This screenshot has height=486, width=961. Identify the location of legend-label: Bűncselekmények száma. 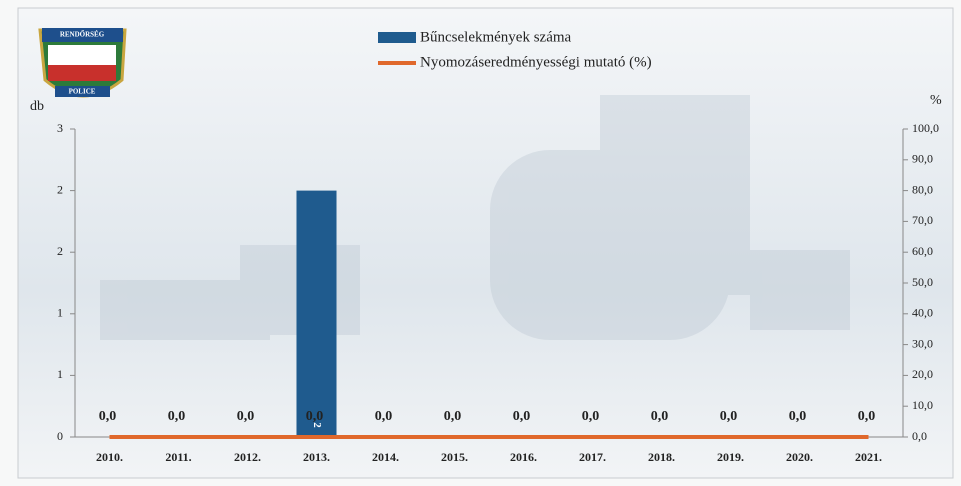
(496, 37).